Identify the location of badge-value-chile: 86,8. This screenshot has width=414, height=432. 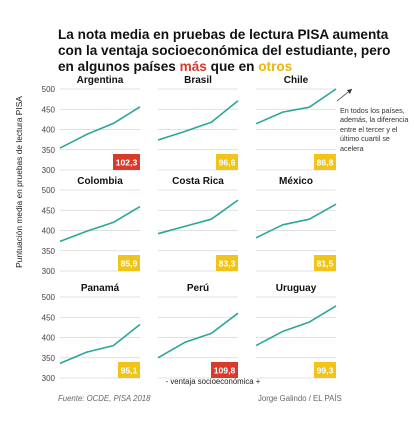
(325, 163).